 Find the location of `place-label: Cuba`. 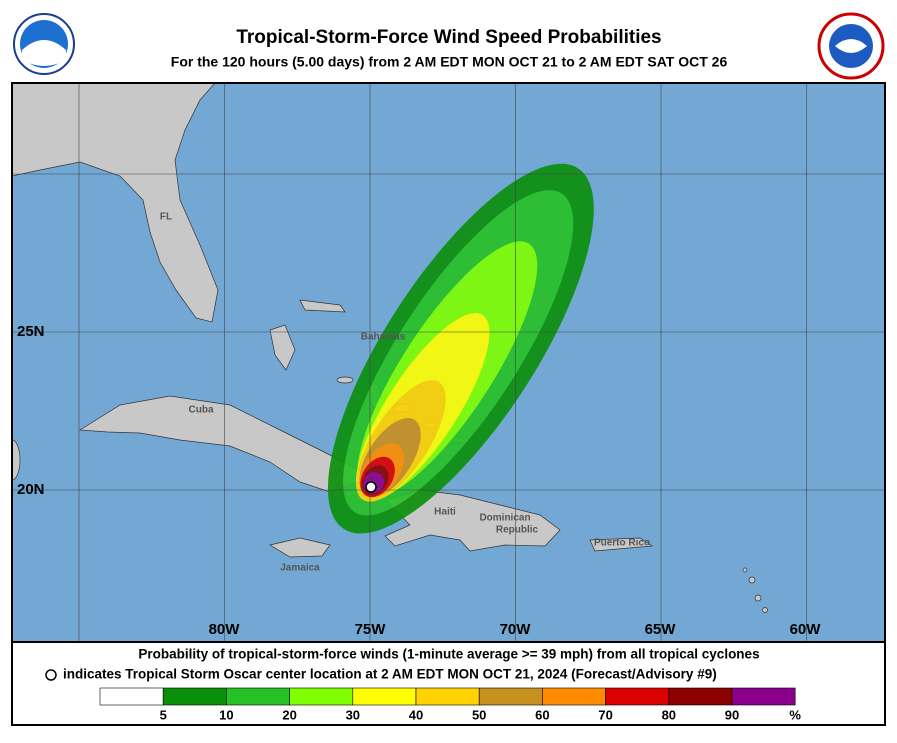

place-label: Cuba is located at coordinates (201, 410).